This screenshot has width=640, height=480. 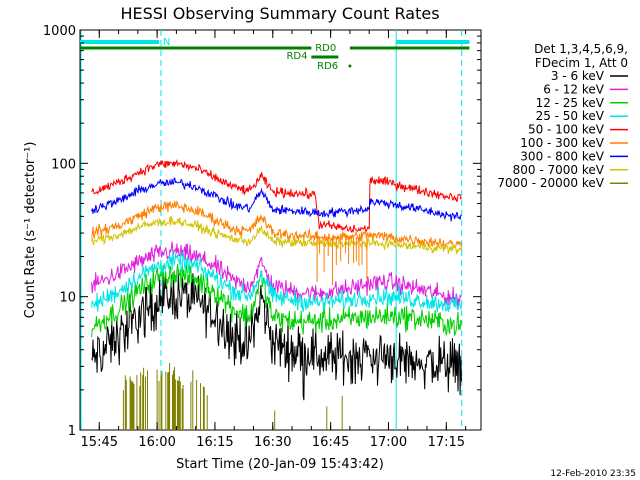 I want to click on x-tick-label: 16:15, so click(x=214, y=442).